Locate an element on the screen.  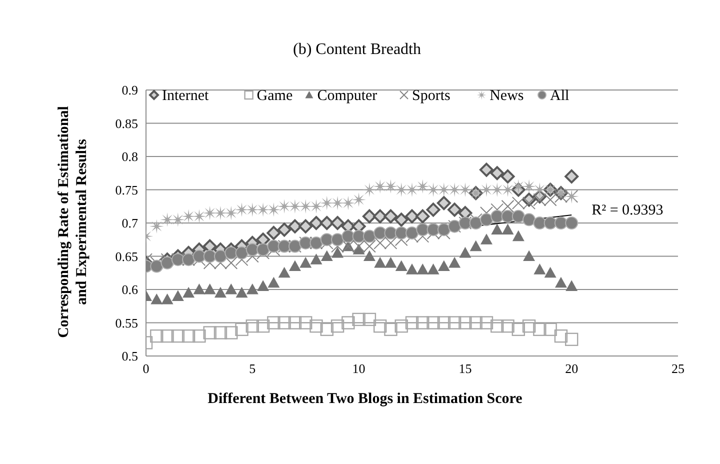
x-tick-label: 5 is located at coordinates (252, 368).